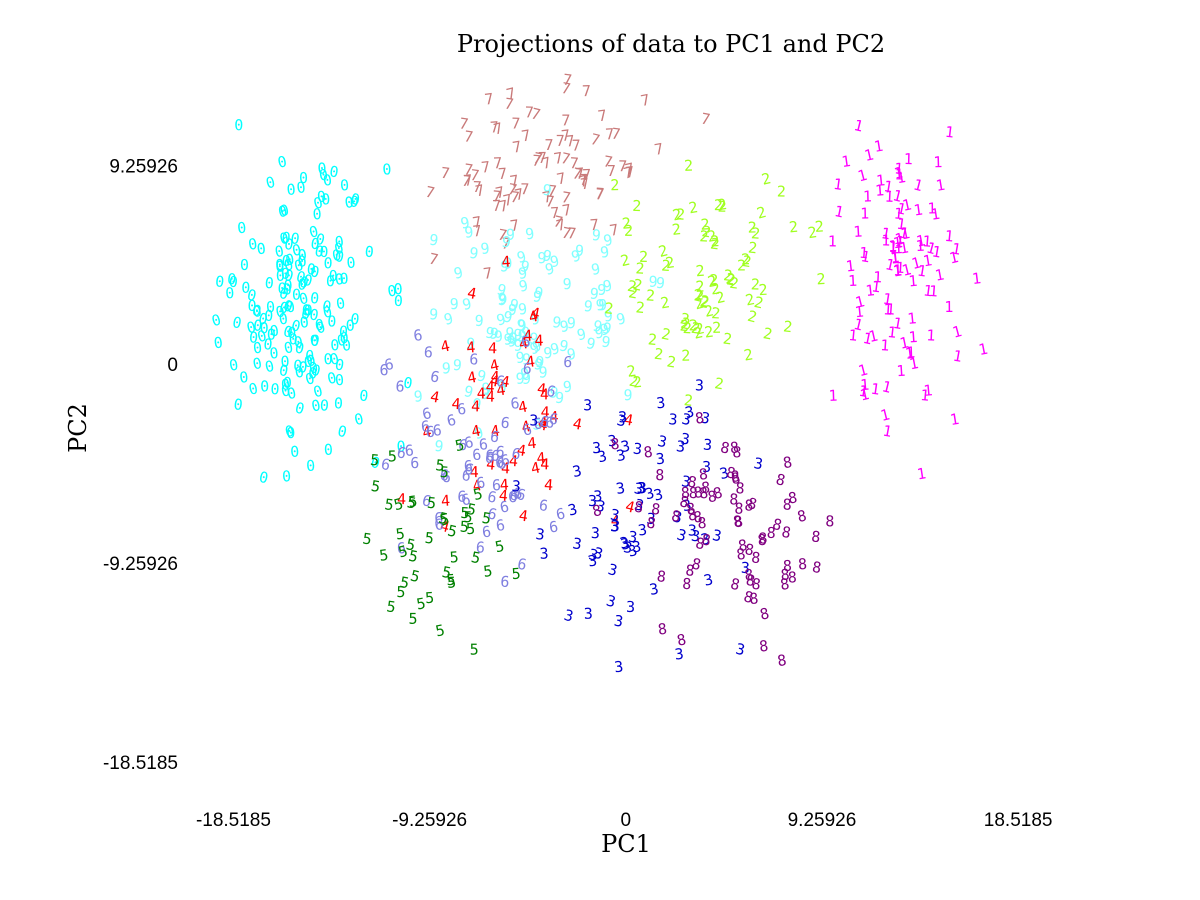 The image size is (1200, 900). I want to click on y-tick-label: 0, so click(172, 365).